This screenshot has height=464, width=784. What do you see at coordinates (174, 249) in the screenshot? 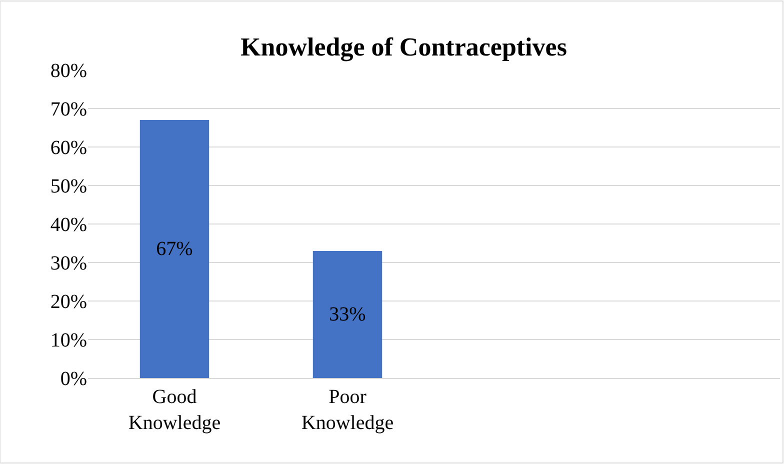
I see `data-label: 67%` at bounding box center [174, 249].